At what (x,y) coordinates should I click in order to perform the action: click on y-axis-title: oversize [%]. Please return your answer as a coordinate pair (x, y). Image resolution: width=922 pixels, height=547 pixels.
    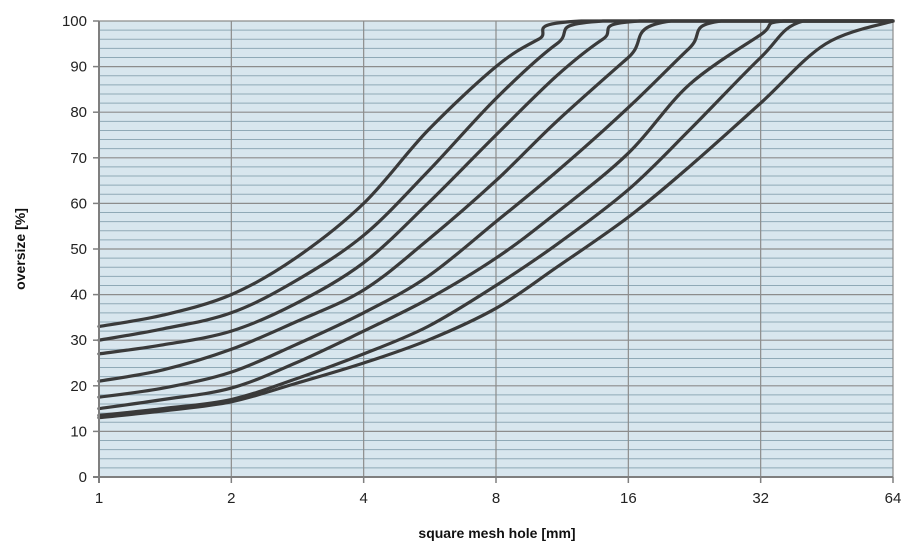
    Looking at the image, I should click on (20, 249).